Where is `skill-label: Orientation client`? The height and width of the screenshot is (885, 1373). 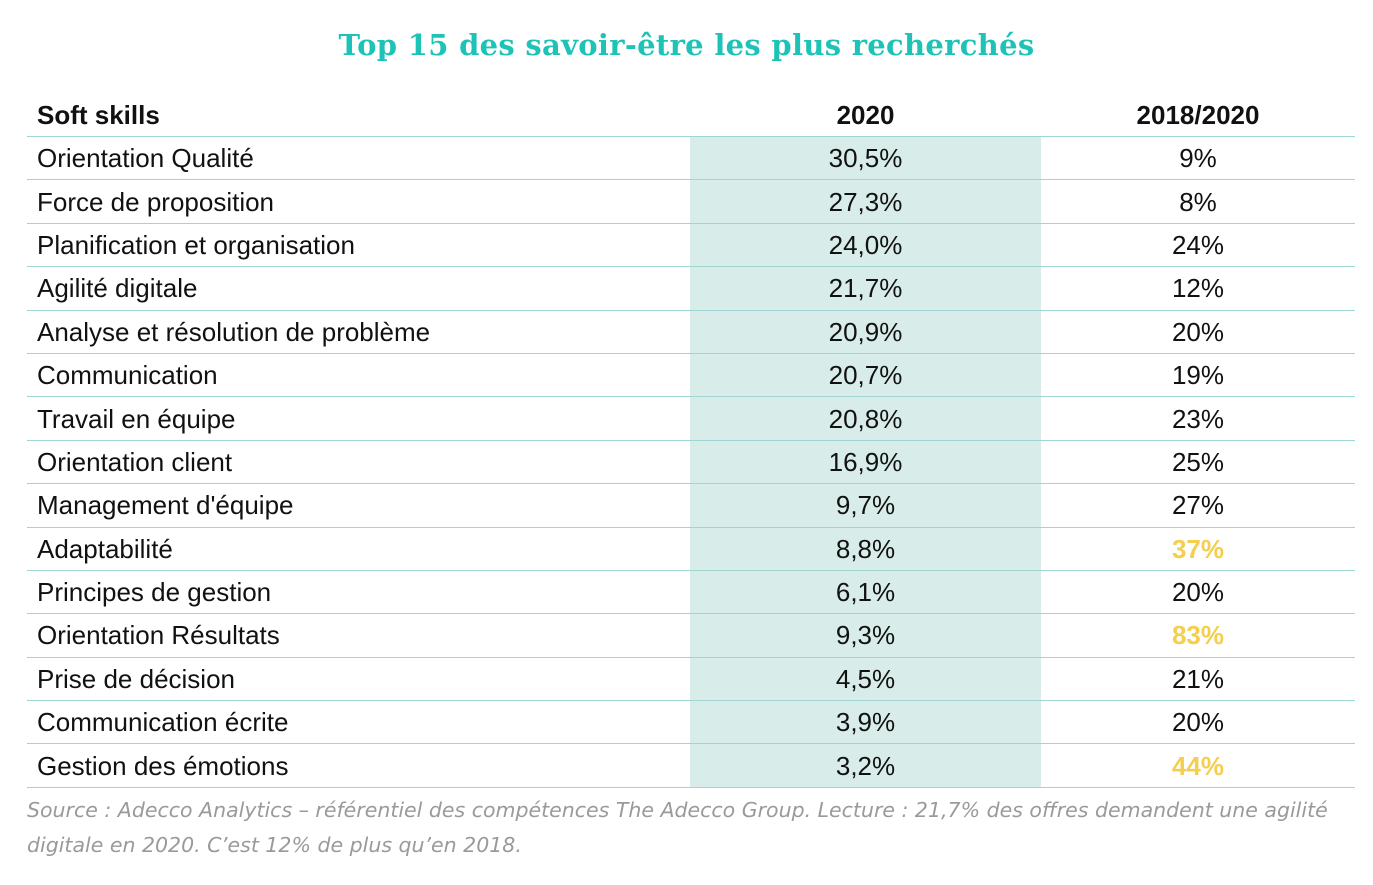
skill-label: Orientation client is located at coordinates (135, 461).